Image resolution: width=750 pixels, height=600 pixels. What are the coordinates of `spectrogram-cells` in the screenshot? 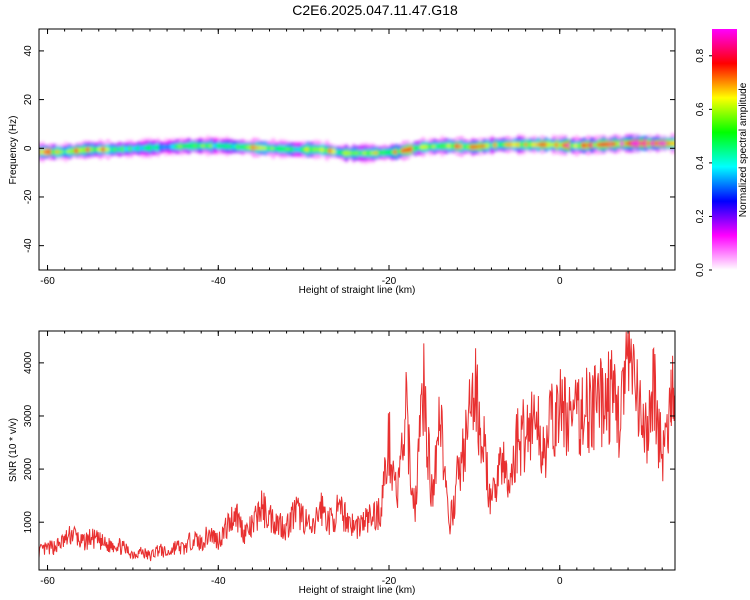 It's located at (357, 148).